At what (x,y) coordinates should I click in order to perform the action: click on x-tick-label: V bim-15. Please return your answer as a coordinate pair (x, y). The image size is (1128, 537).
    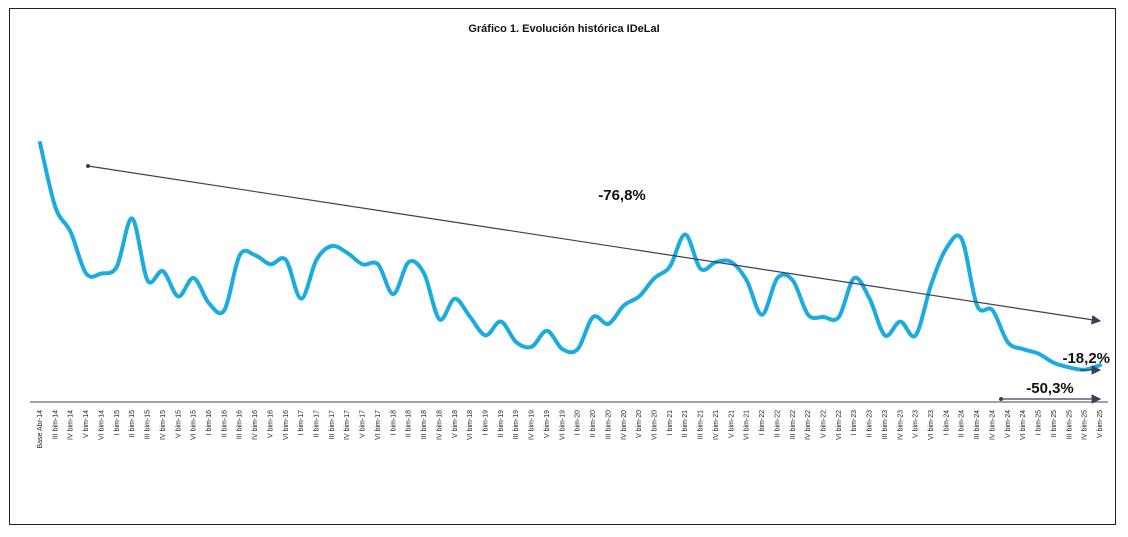
    Looking at the image, I should click on (178, 424).